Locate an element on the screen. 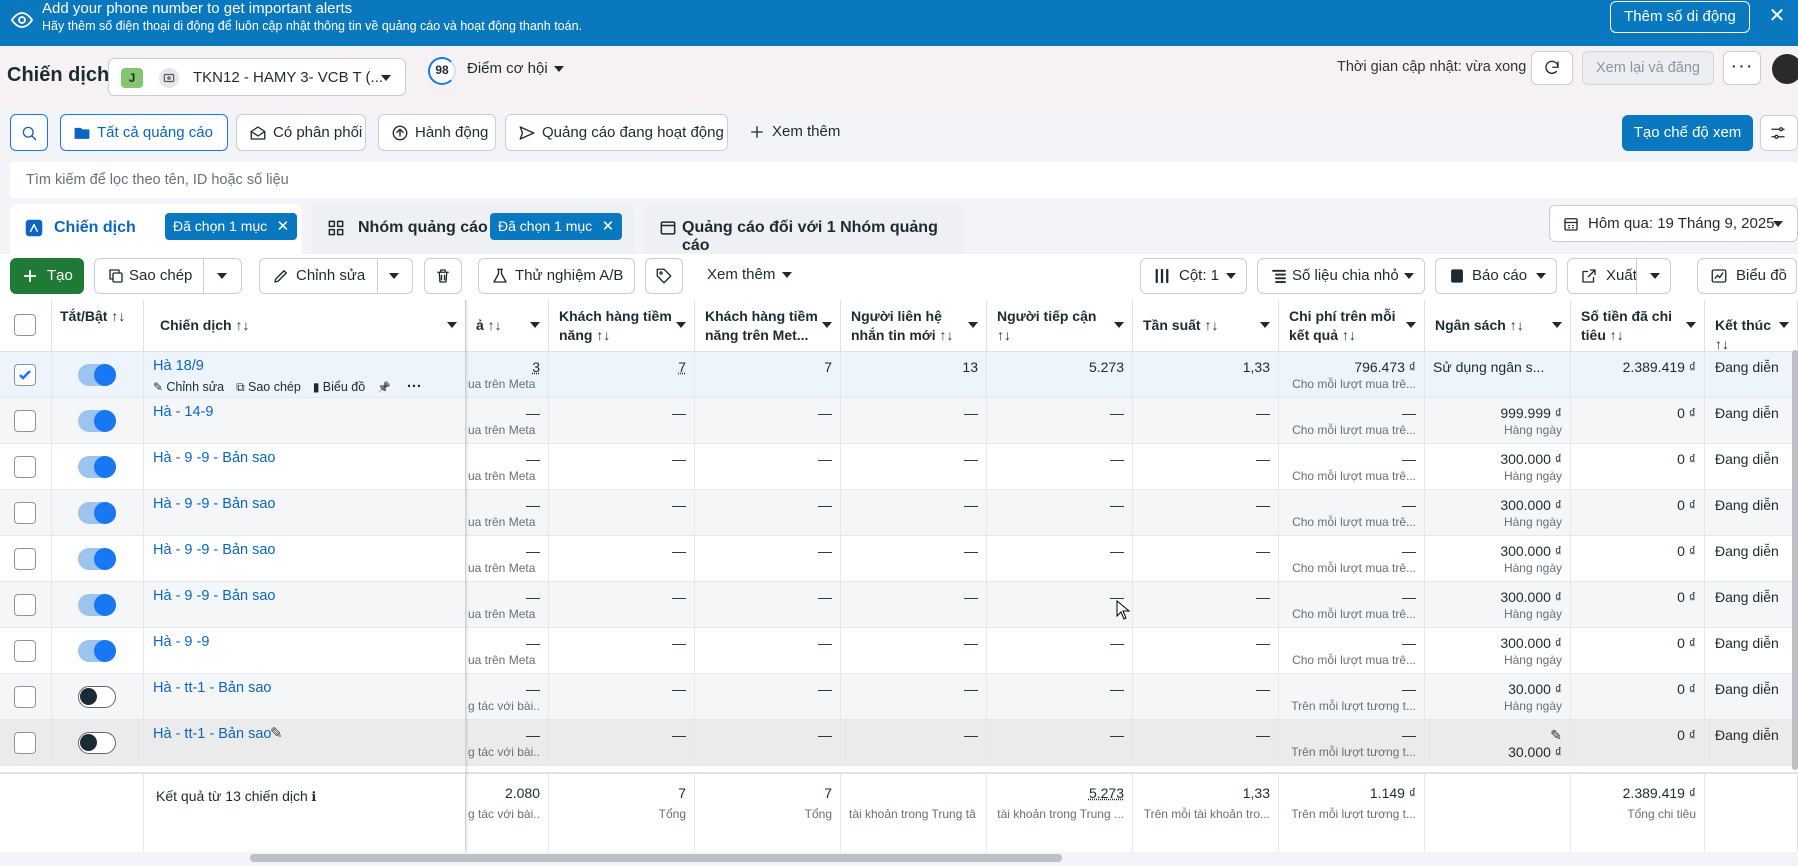 This screenshot has width=1798, height=866. opportunity-score-badge: 98 is located at coordinates (442, 71).